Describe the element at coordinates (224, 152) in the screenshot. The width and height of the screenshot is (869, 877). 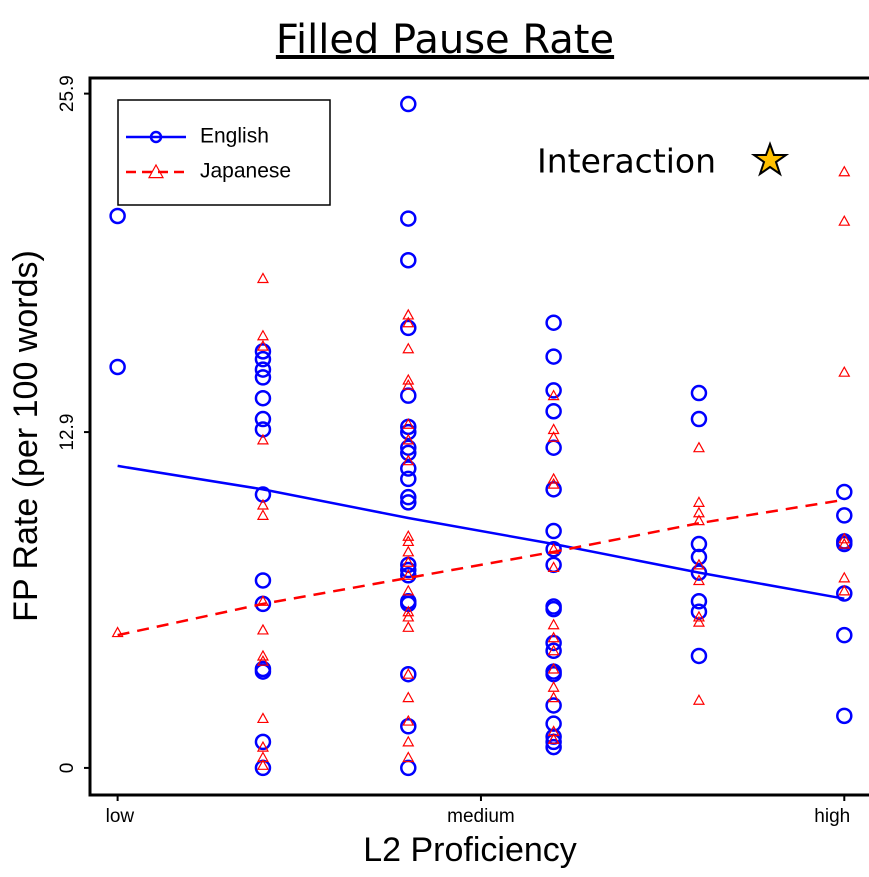
I see `legend-box` at that location.